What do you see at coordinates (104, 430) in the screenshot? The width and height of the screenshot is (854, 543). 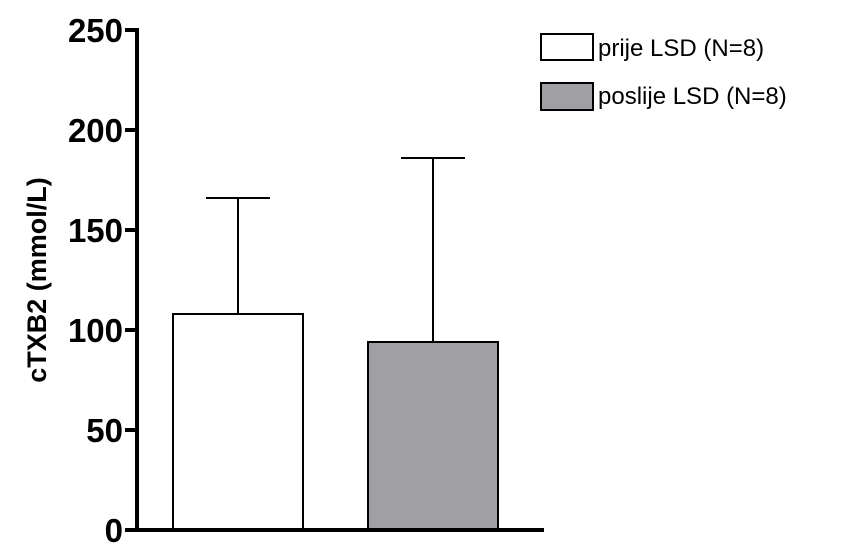 I see `y-tick-label: 50` at bounding box center [104, 430].